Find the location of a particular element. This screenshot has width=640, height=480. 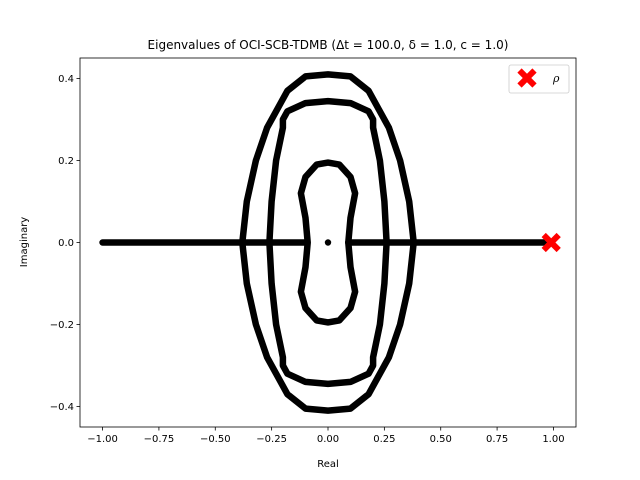

rho-marker-stroke-b is located at coordinates (551, 242).